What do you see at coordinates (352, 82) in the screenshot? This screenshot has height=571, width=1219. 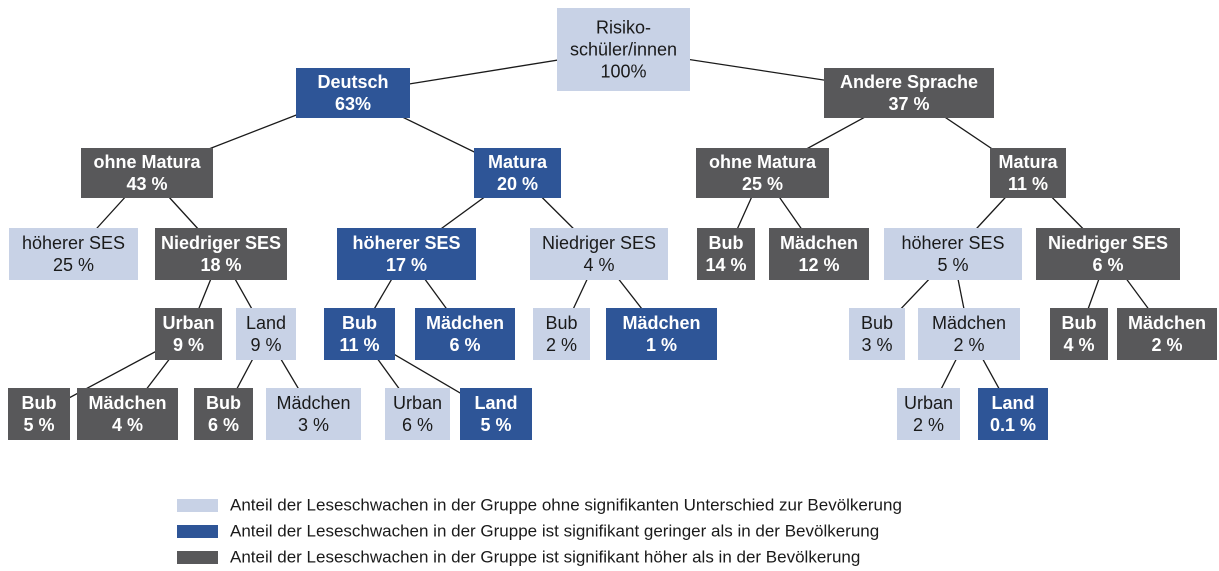 I see `node-label: Deutsch` at bounding box center [352, 82].